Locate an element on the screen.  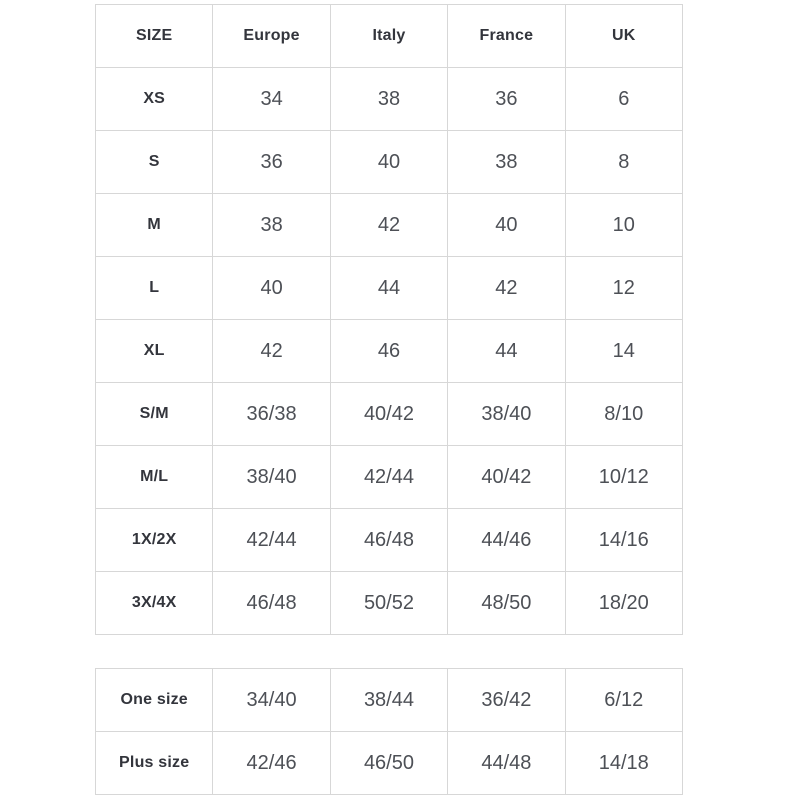
row-s: S 36 40 38 8 is located at coordinates (388, 162).